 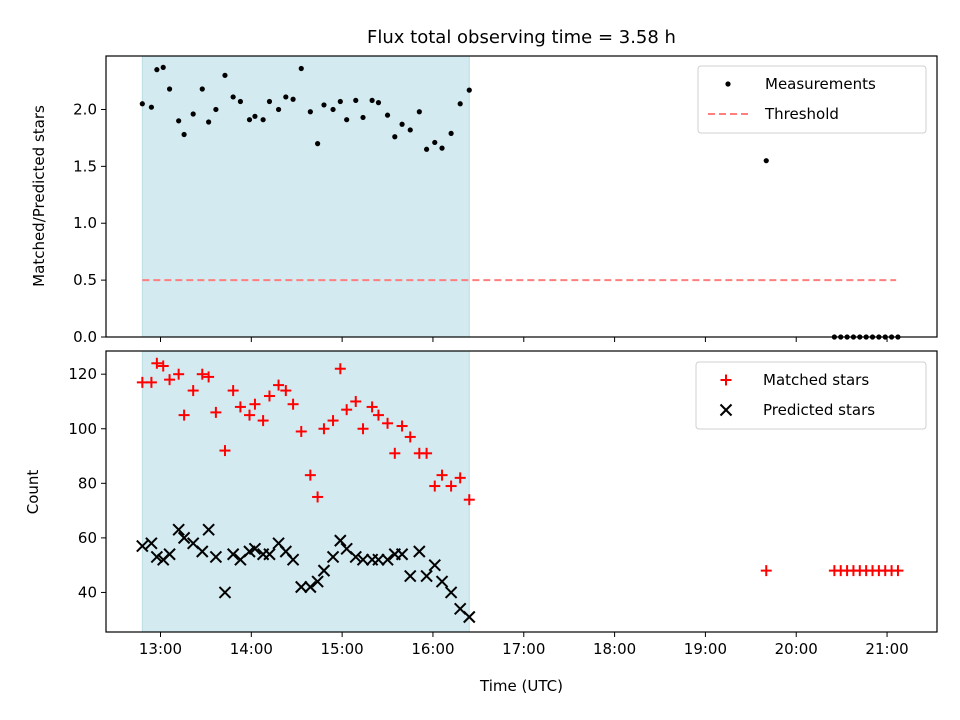 I want to click on legend-measurements-label: Measurements, so click(x=820, y=84).